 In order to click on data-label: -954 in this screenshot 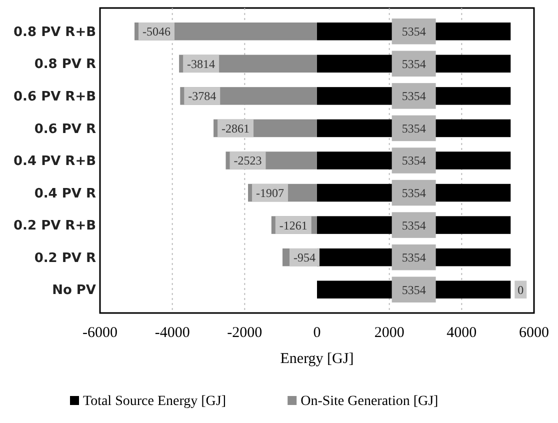, I will do `click(304, 257)`.